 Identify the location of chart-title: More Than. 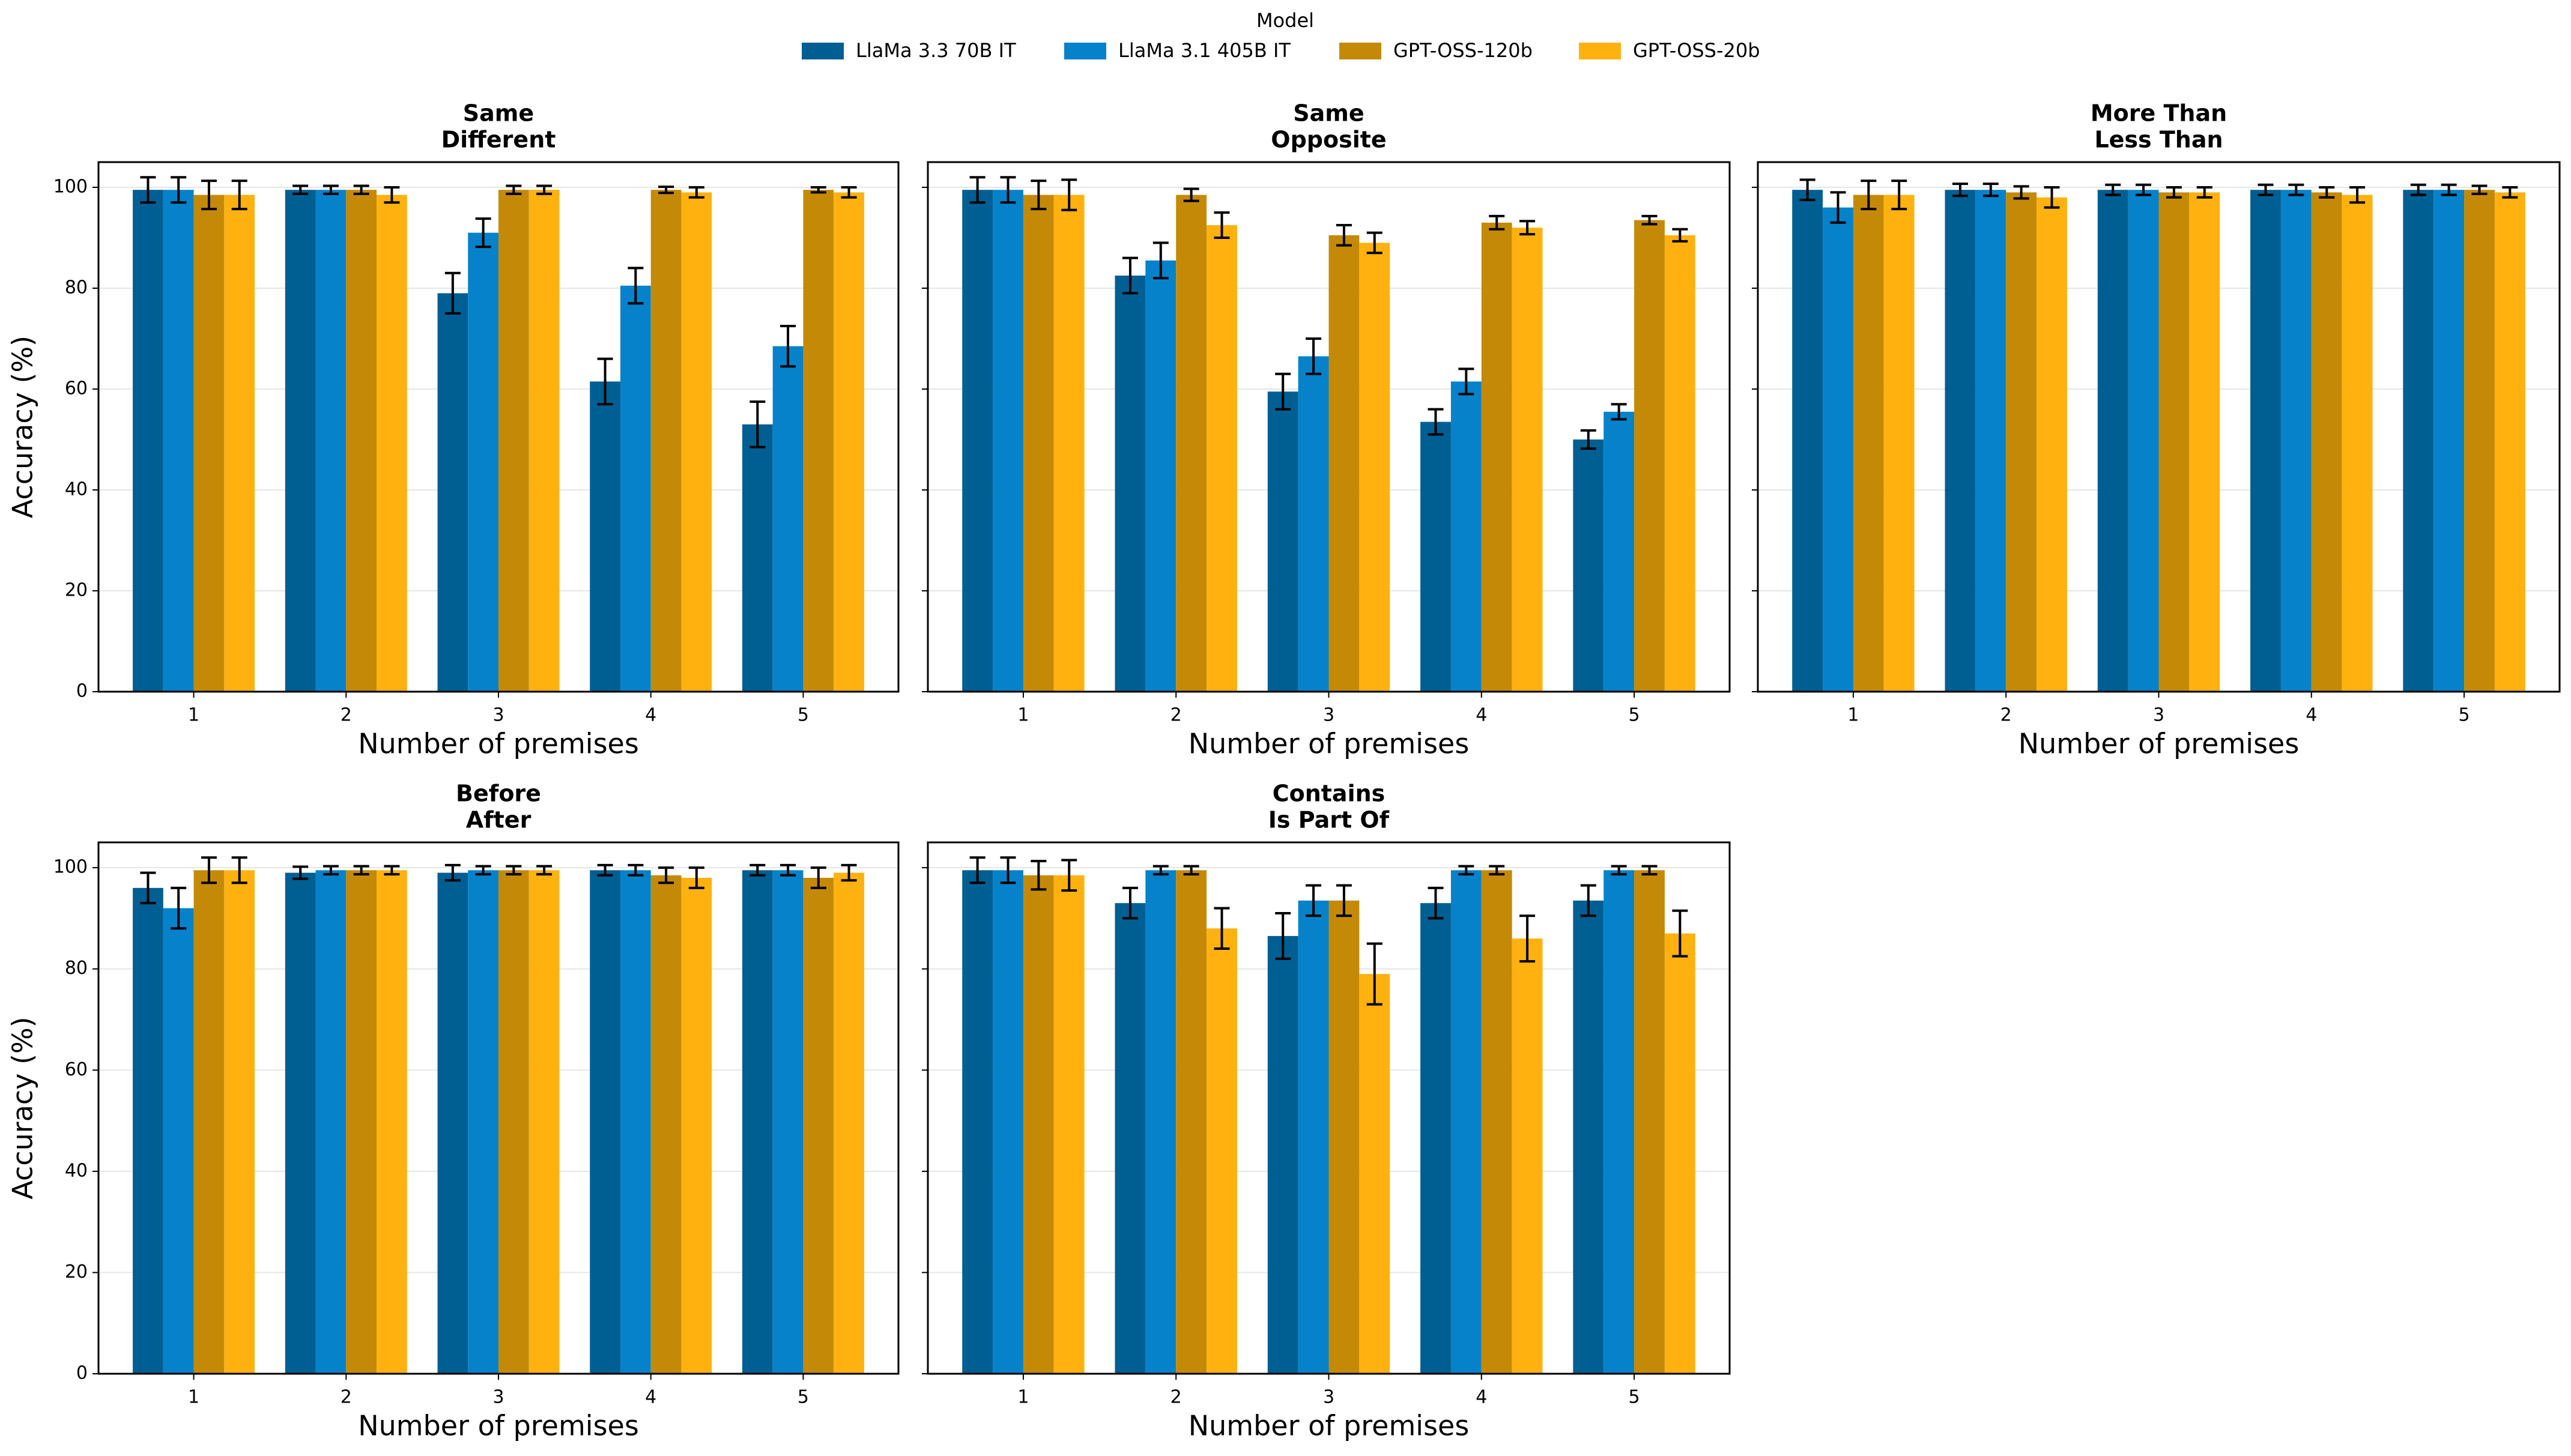
(2159, 113).